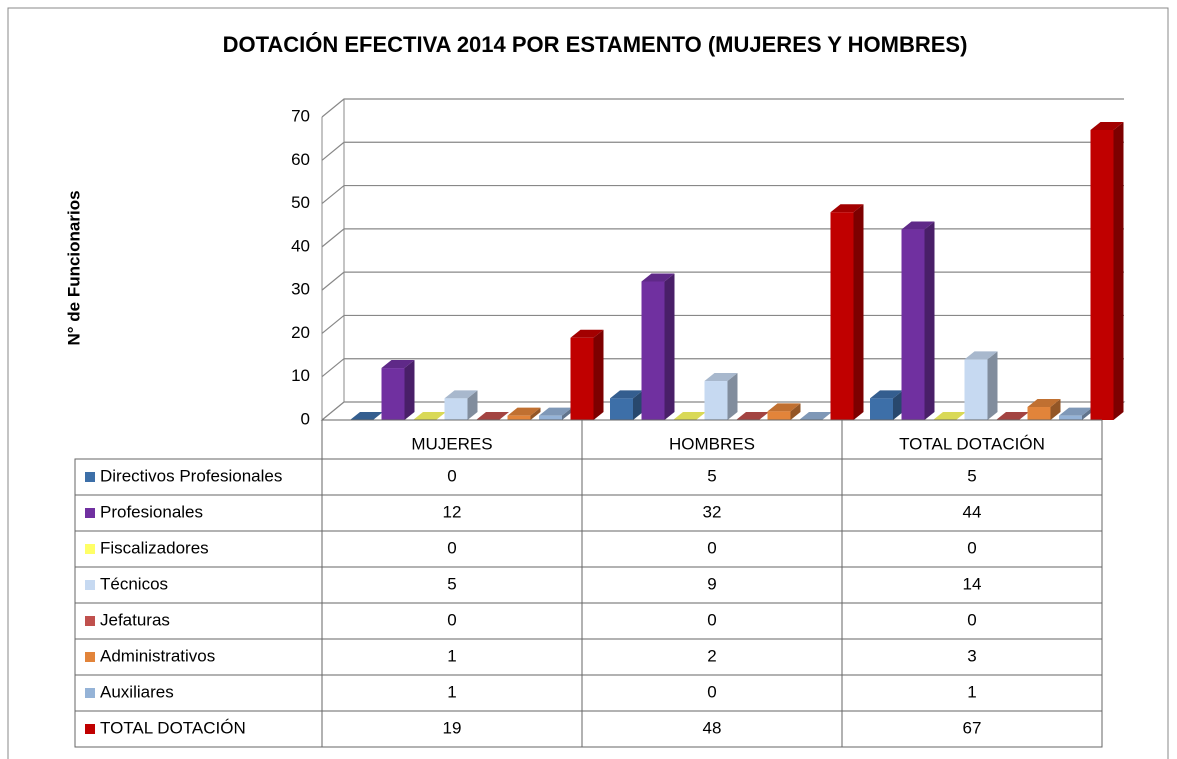  What do you see at coordinates (712, 727) in the screenshot?
I see `table-value: 48` at bounding box center [712, 727].